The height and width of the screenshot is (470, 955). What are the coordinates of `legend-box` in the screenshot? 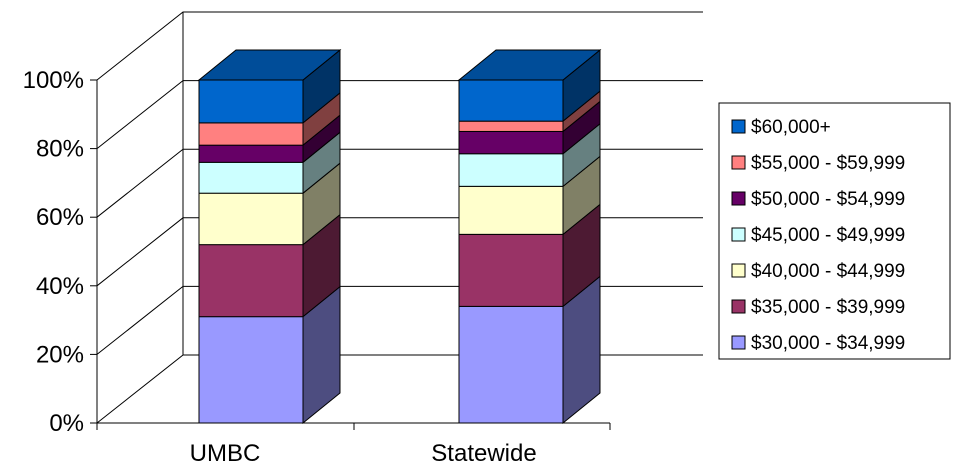 It's located at (834, 231).